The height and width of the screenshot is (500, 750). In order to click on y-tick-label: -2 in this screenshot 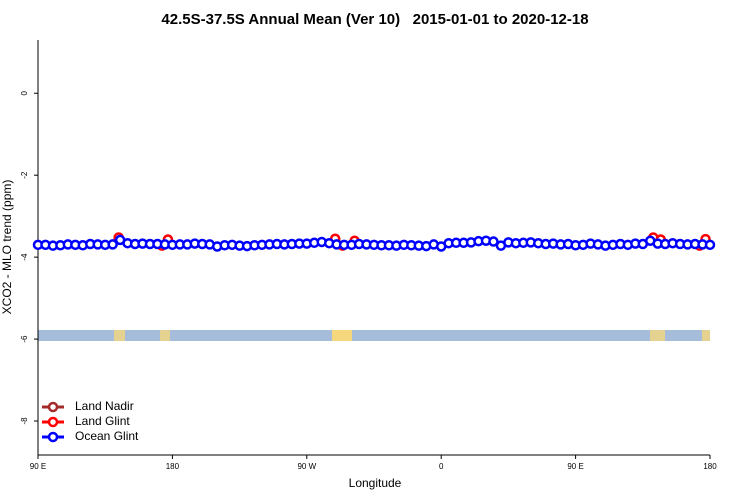, I will do `click(24, 175)`.